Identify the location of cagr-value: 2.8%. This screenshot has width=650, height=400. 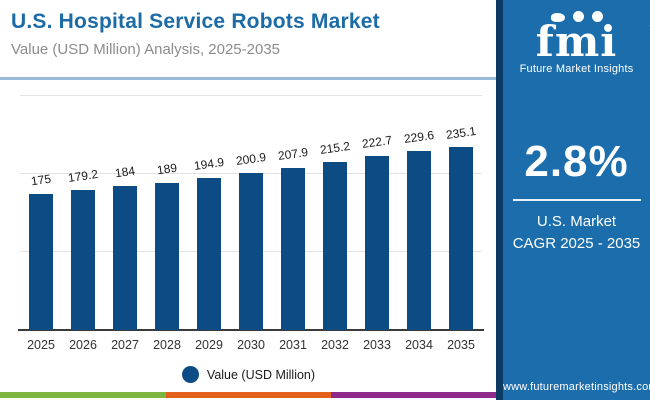
(576, 161).